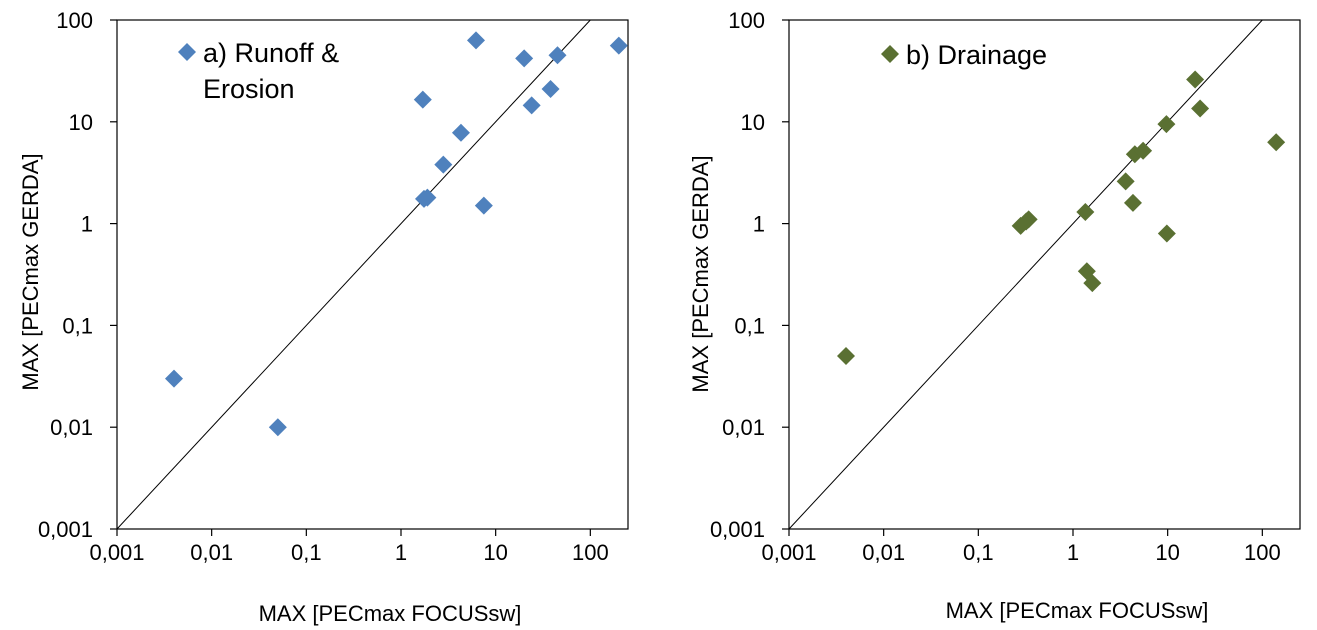  Describe the element at coordinates (976, 55) in the screenshot. I see `legend-label: b) Drainage` at that location.